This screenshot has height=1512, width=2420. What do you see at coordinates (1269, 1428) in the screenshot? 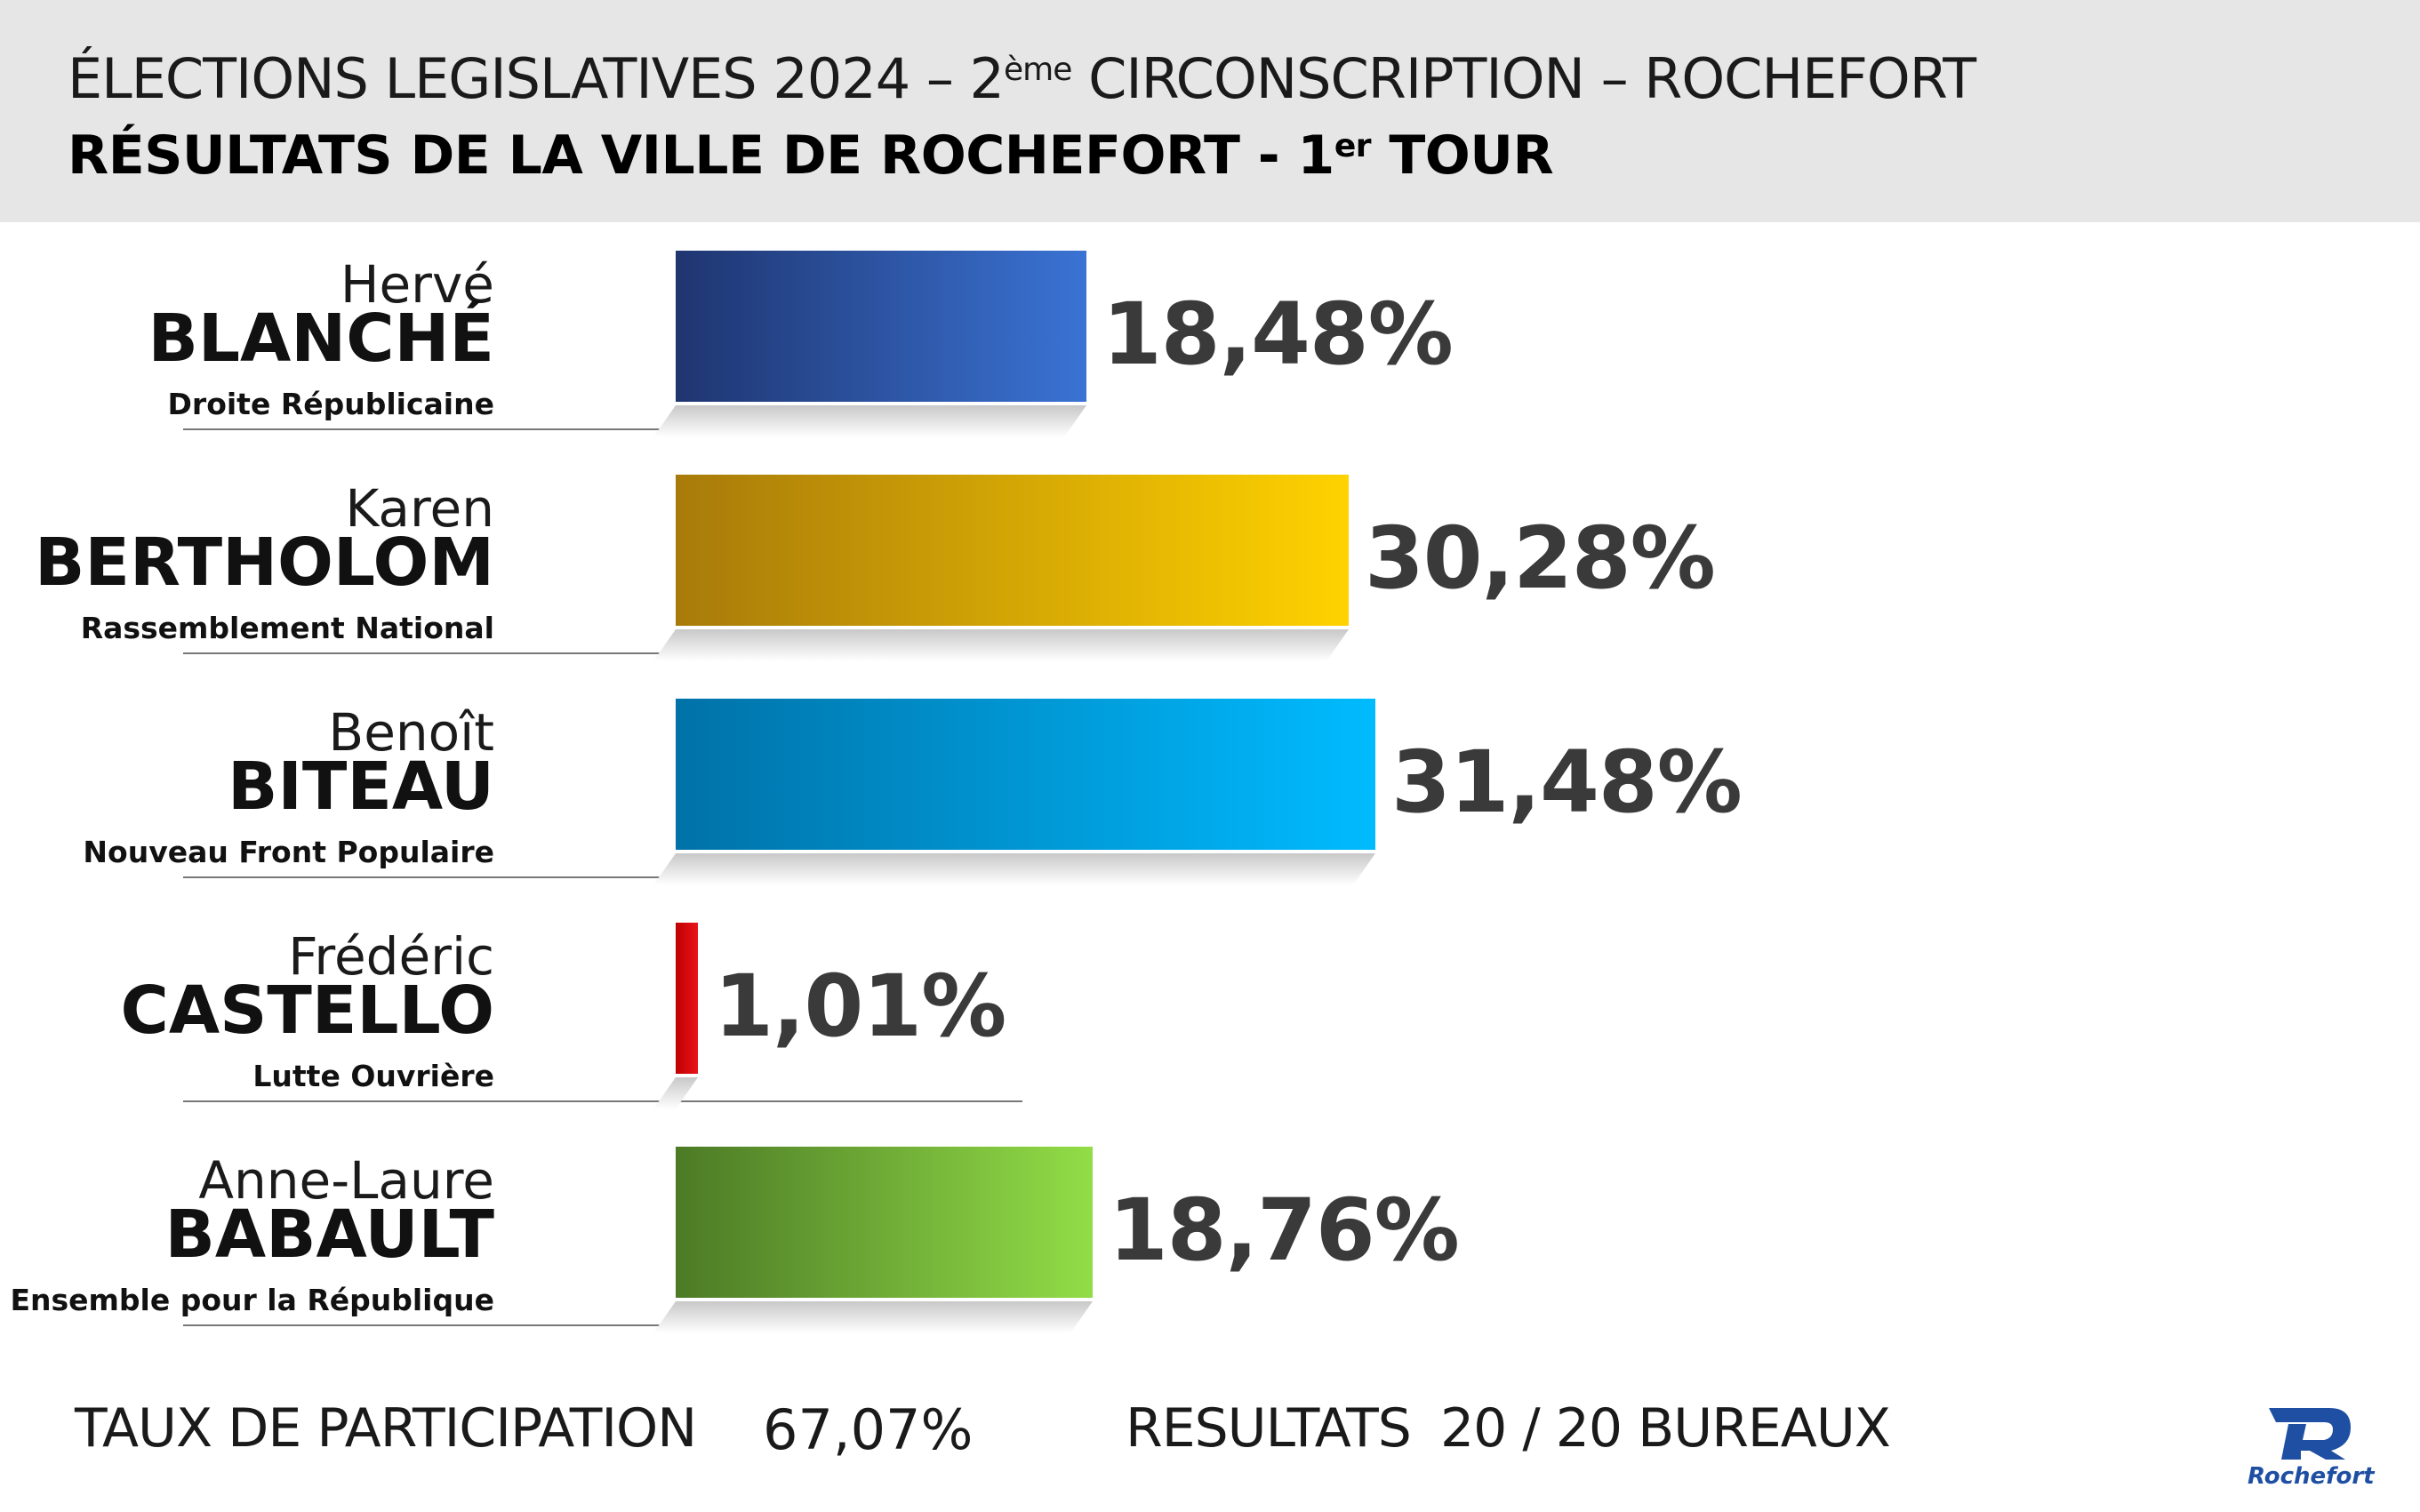
I see `results-label: RESULTATS` at bounding box center [1269, 1428].